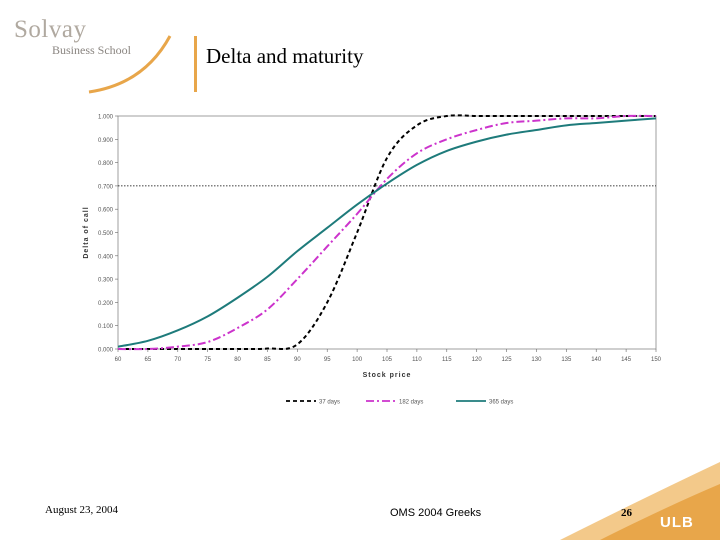 This screenshot has height=540, width=720. I want to click on y-tick-label: 0.800, so click(106, 164).